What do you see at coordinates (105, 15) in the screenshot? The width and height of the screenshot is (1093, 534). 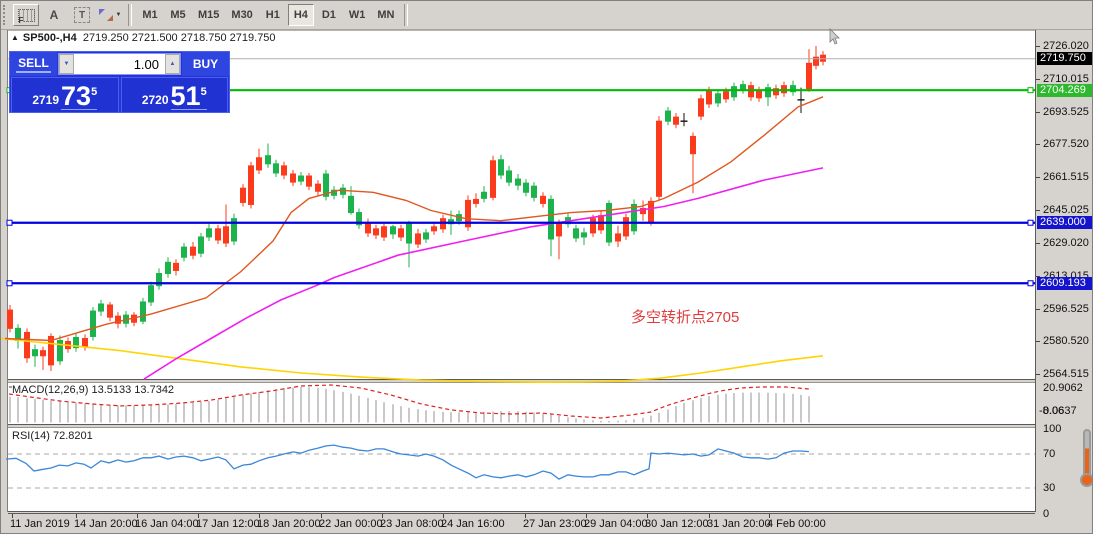 I see `draw-objects-icon` at bounding box center [105, 15].